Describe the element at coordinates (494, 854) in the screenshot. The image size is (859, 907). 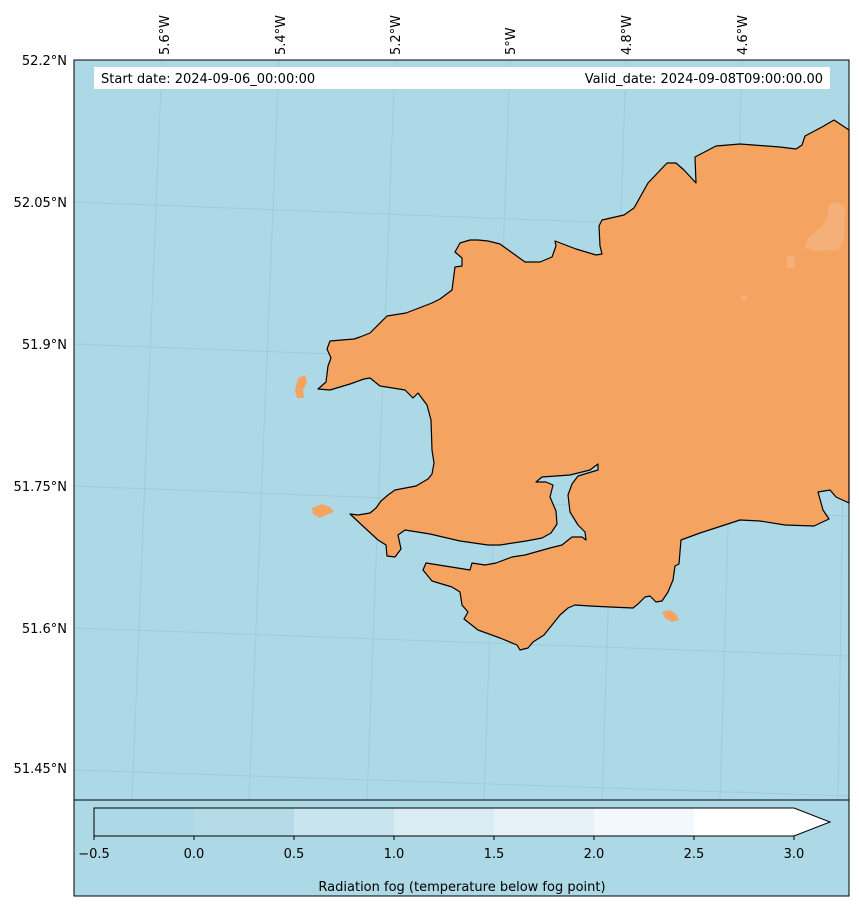
I see `colorbar-tick-label: 1.5` at that location.